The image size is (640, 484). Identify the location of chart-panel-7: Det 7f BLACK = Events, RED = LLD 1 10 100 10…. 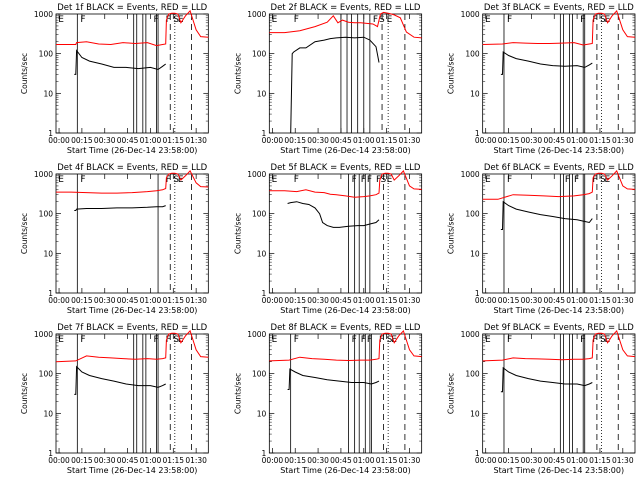
(114, 399).